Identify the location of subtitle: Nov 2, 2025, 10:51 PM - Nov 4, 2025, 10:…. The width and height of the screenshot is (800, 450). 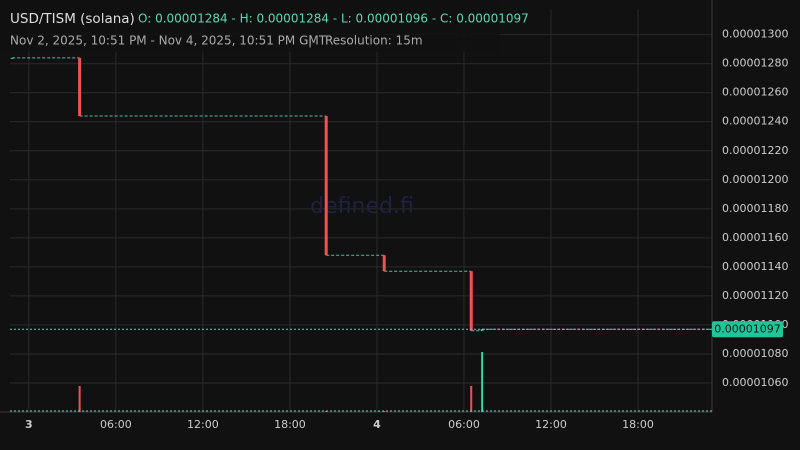
(168, 41).